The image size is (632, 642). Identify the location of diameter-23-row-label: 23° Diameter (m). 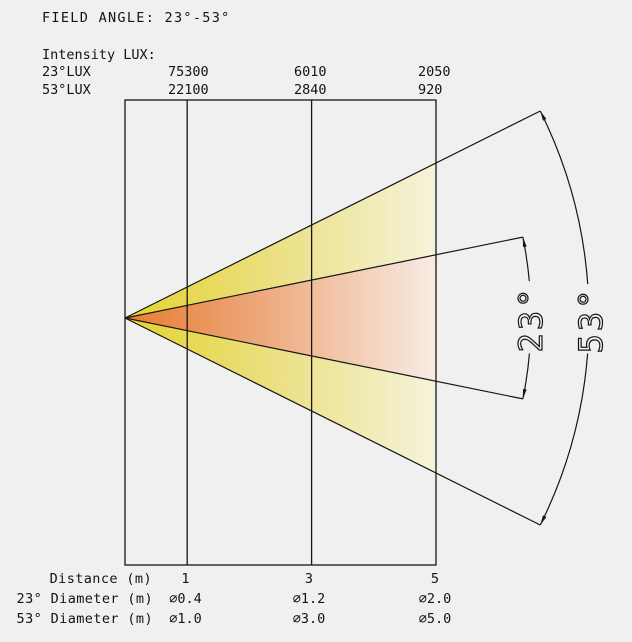
(85, 599).